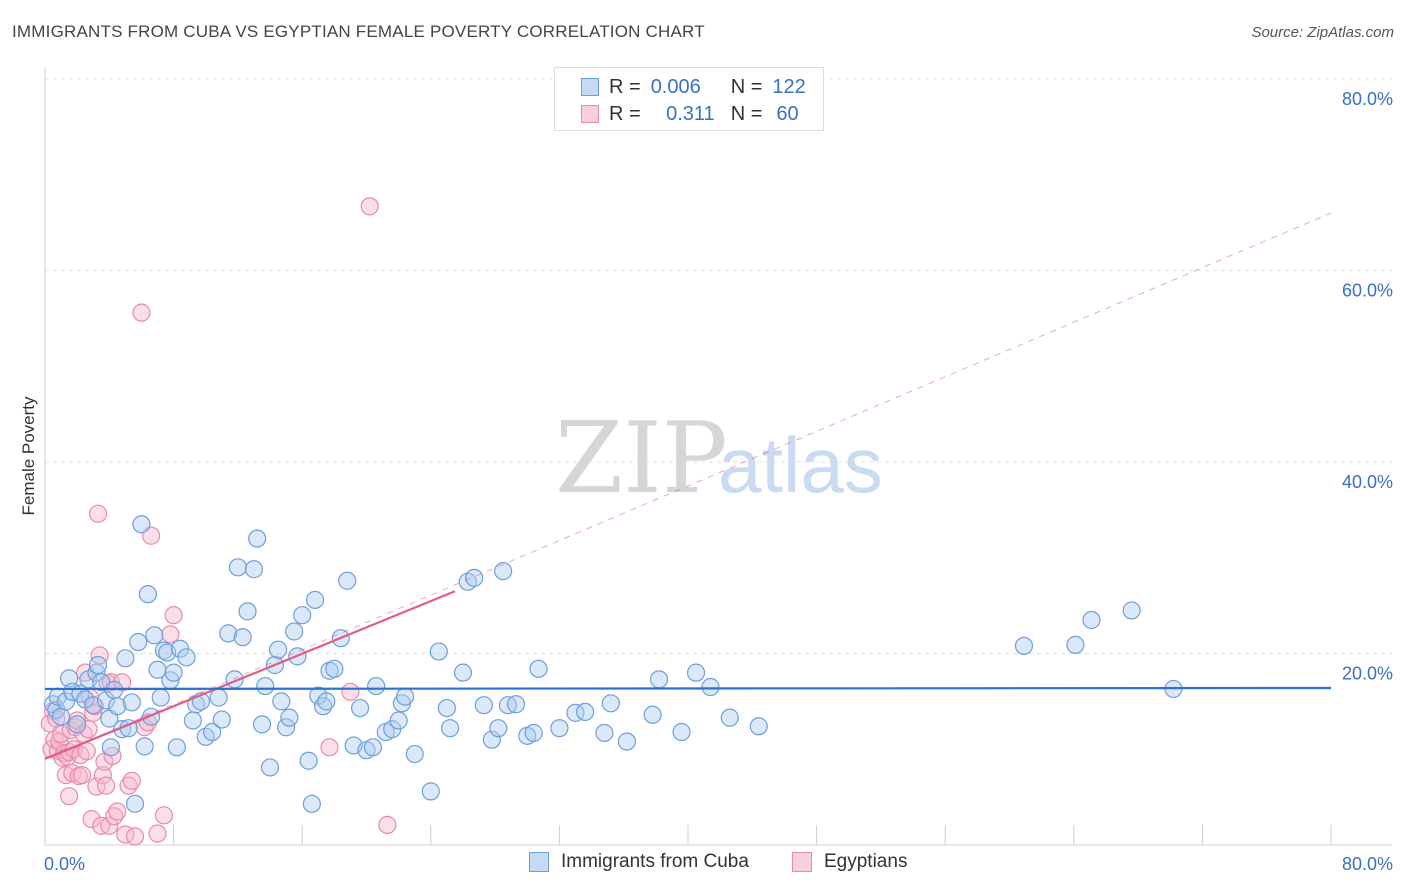 This screenshot has width=1406, height=892. Describe the element at coordinates (590, 114) in the screenshot. I see `legend-swatch-pink` at that location.